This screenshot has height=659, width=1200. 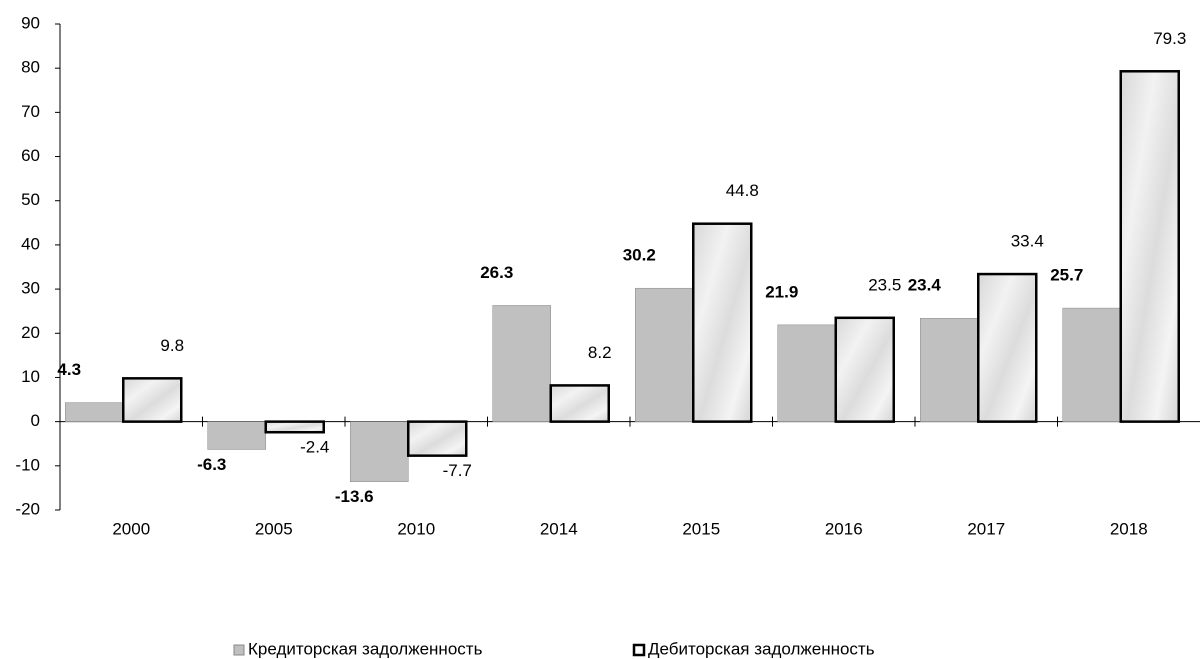 What do you see at coordinates (925, 285) in the screenshot?
I see `data-label: 23.4` at bounding box center [925, 285].